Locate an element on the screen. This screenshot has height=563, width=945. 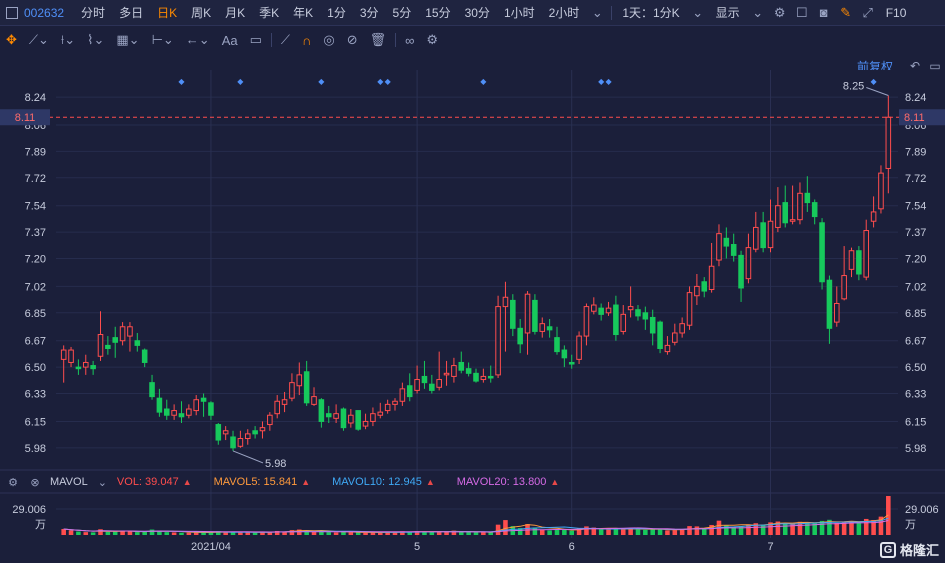
period-30min: 30分 is located at coordinates (477, 13).